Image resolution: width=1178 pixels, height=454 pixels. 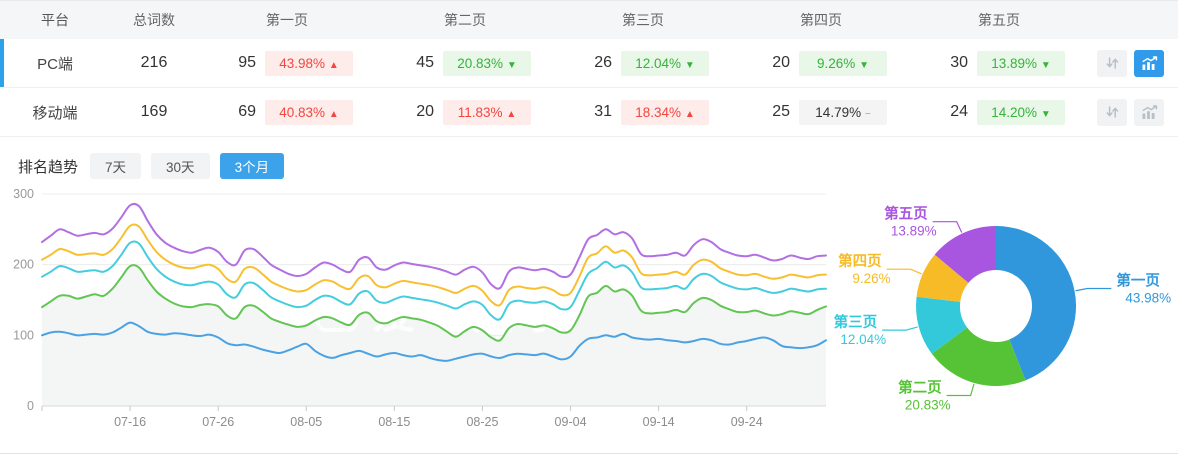 I want to click on header-page-5: 第五页, so click(x=999, y=20).